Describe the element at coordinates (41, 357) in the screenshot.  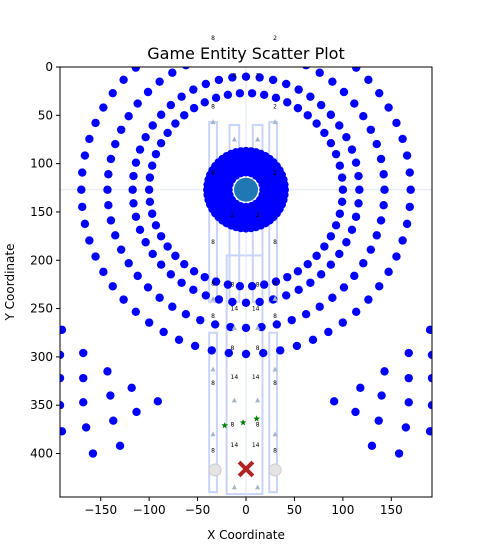
I see `y-tick-label: 300` at that location.